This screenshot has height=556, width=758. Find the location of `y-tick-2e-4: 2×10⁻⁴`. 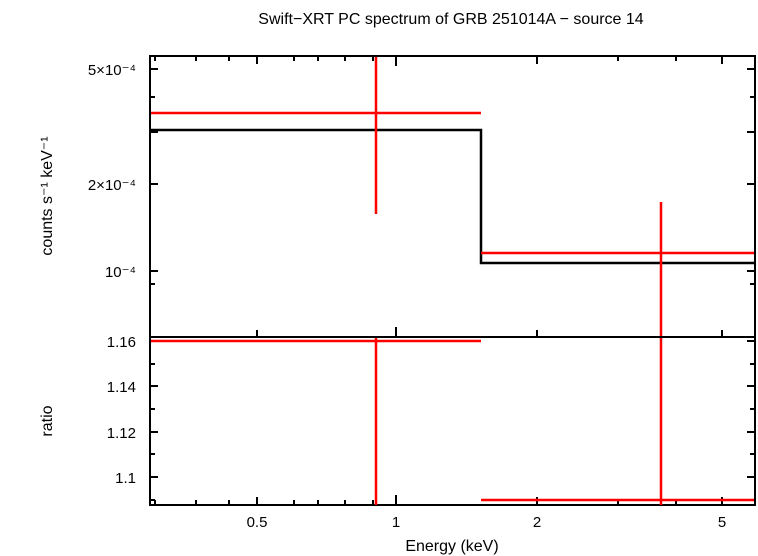

y-tick-2e-4: 2×10⁻⁴ is located at coordinates (112, 185).